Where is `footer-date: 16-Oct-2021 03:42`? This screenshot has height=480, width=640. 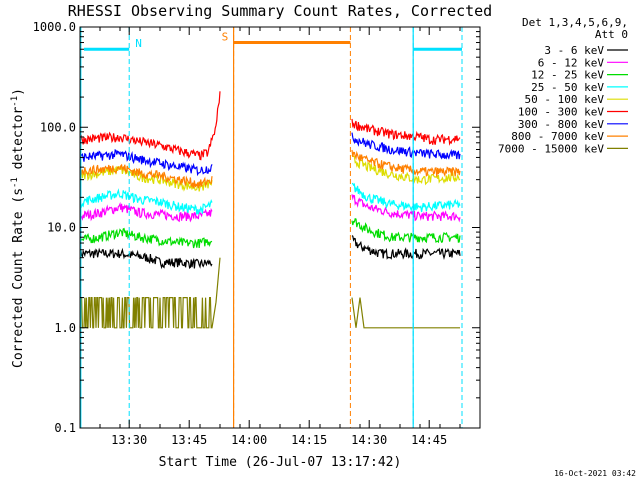 footer-date: 16-Oct-2021 03:42 is located at coordinates (595, 473).